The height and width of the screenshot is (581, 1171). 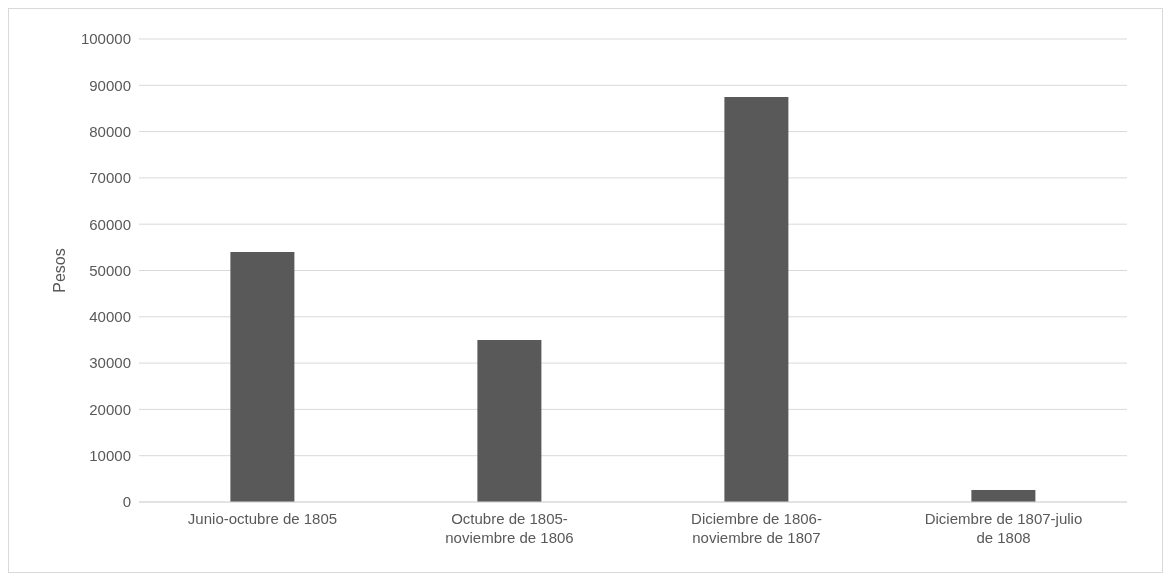 I want to click on x-tick-label: Diciembre de 1807-julio de 1808, so click(x=1003, y=528).